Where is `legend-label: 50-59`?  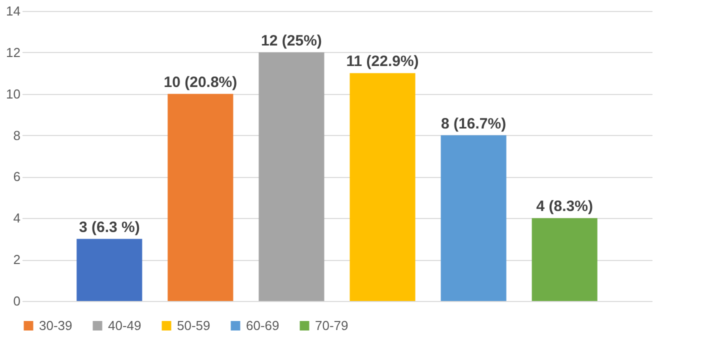
legend-label: 50-59 is located at coordinates (193, 325).